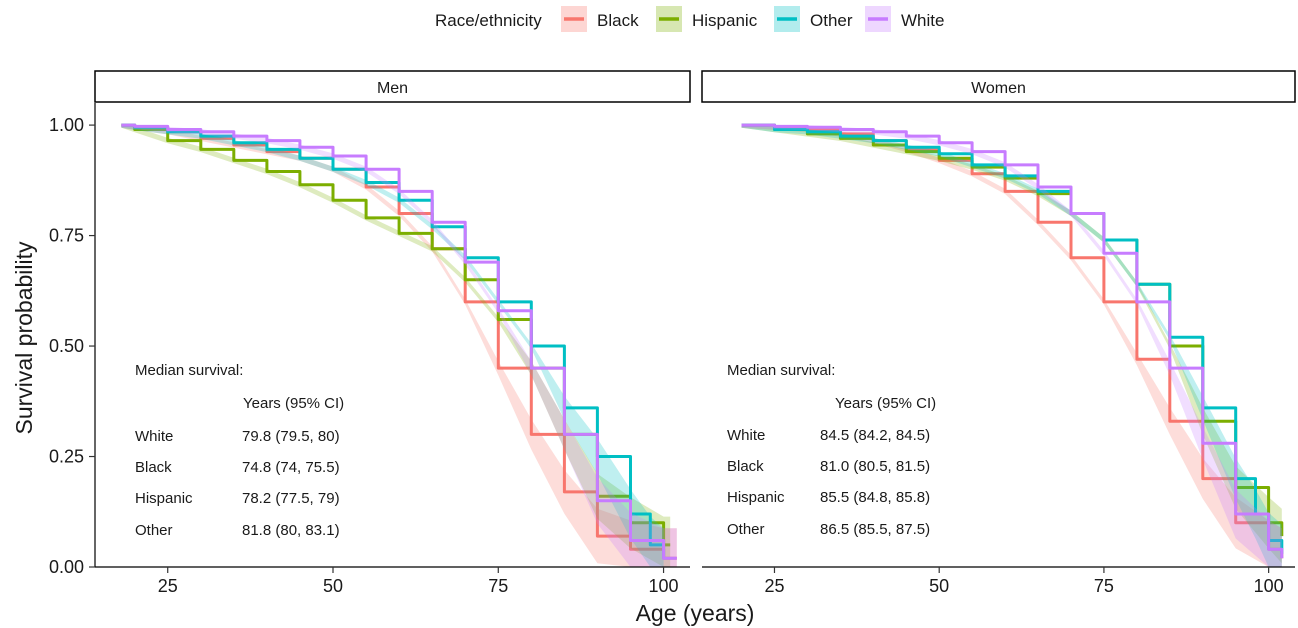 This screenshot has height=628, width=1298. What do you see at coordinates (695, 613) in the screenshot?
I see `x-axis-title: Age (years)` at bounding box center [695, 613].